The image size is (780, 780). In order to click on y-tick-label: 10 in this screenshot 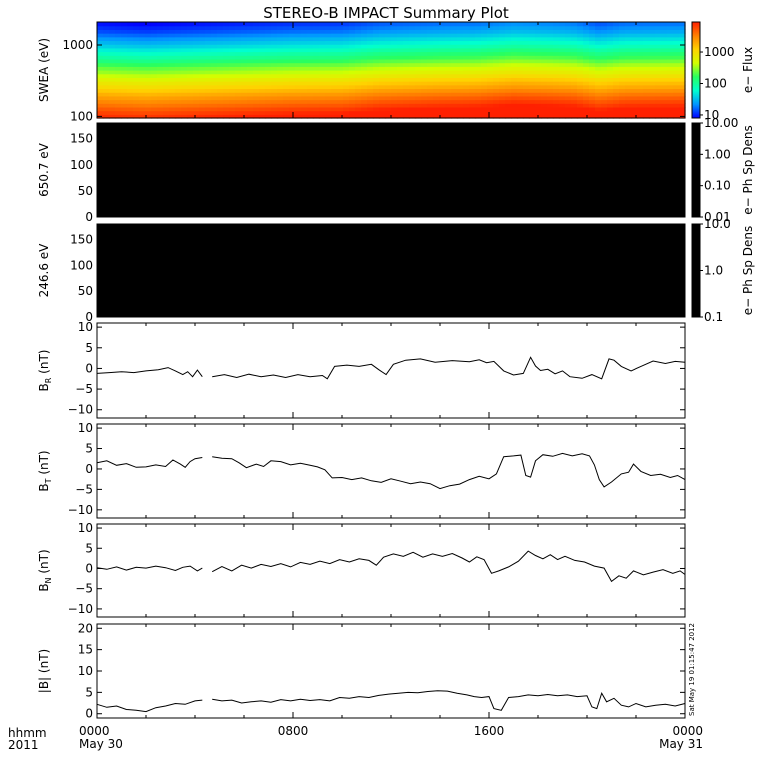, I will do `click(85, 428)`.